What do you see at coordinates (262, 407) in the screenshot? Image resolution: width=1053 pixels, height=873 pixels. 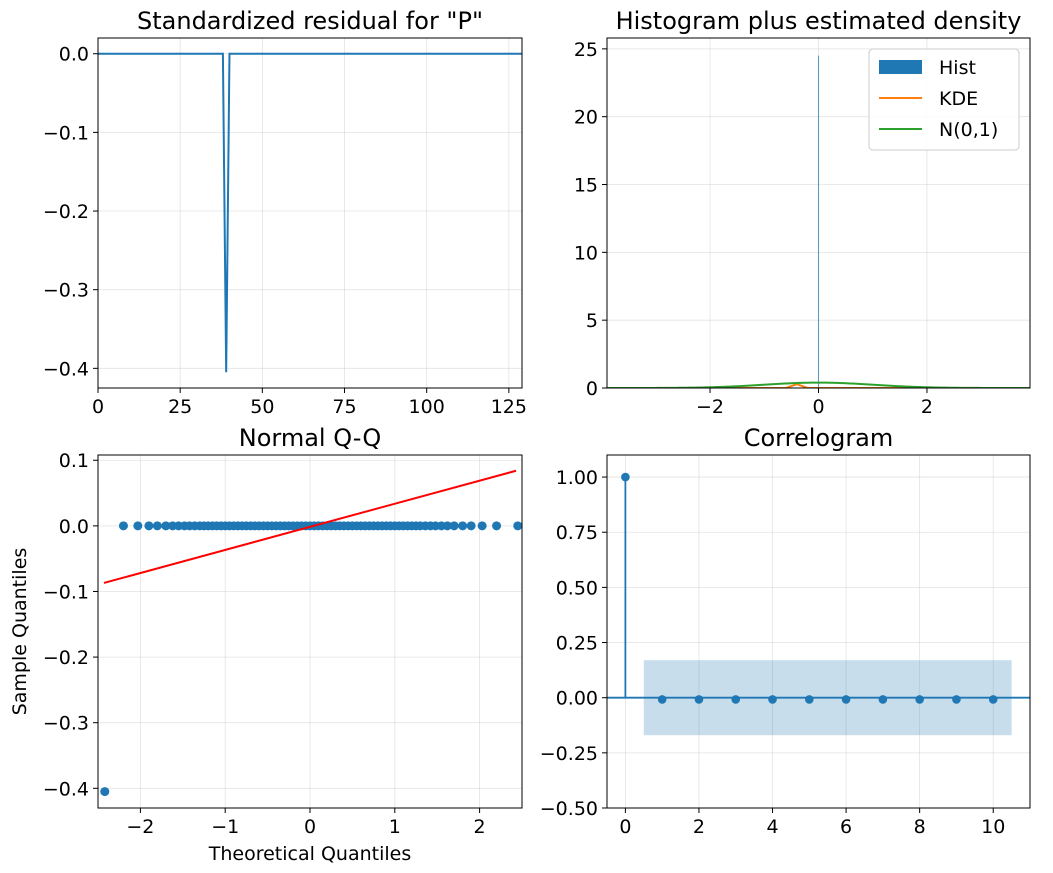 I see `x-tick-label: 50` at bounding box center [262, 407].